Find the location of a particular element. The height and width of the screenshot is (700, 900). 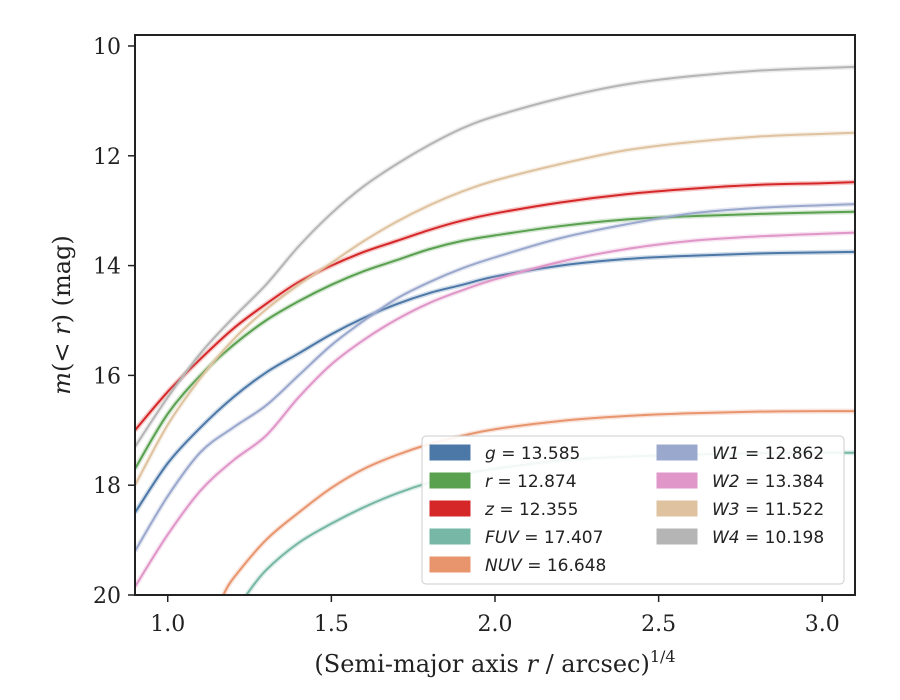

x-tick-label: 1.0 is located at coordinates (167, 624).